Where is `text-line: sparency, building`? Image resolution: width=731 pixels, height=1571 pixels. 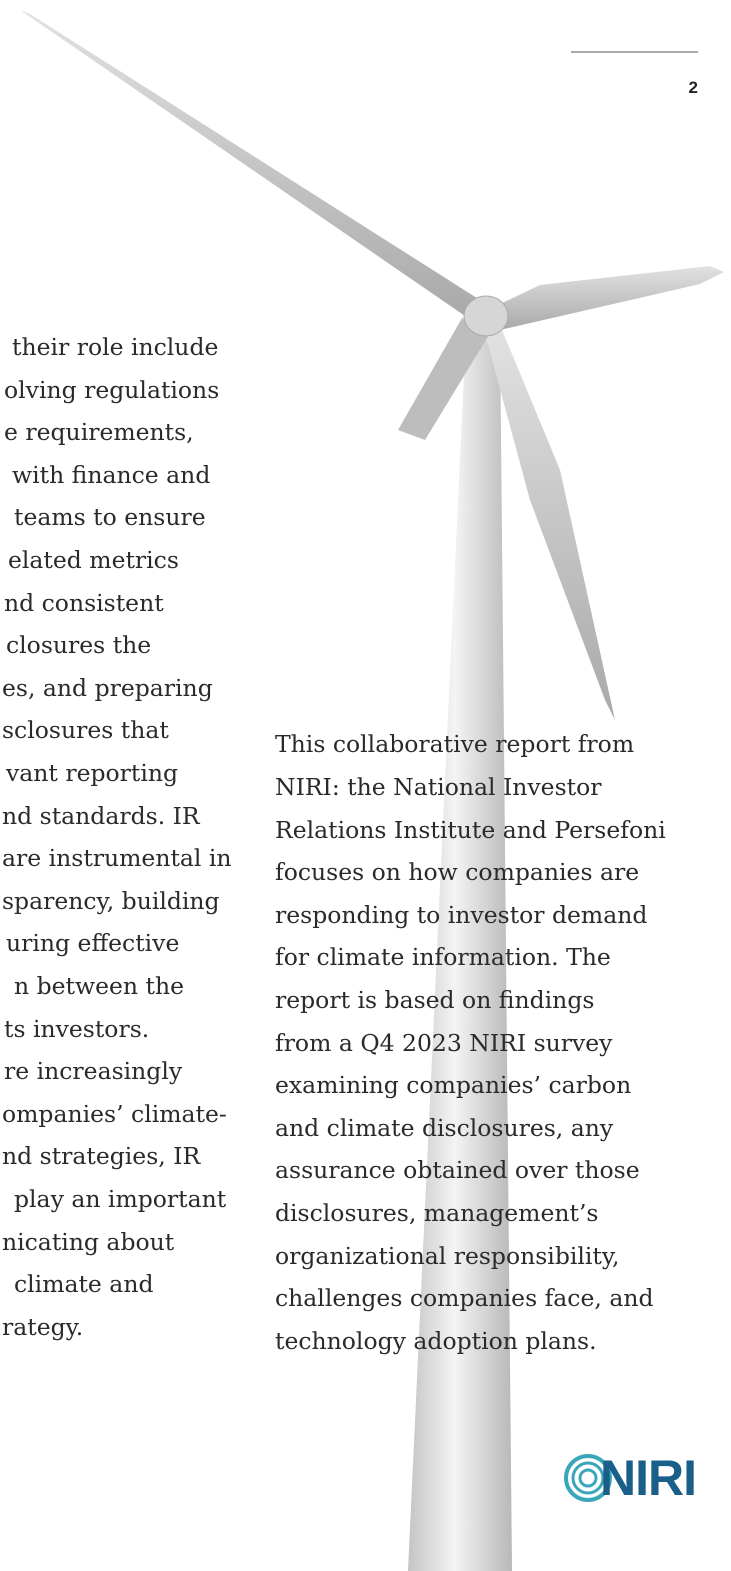
text-line: sparency, building is located at coordinates (111, 900).